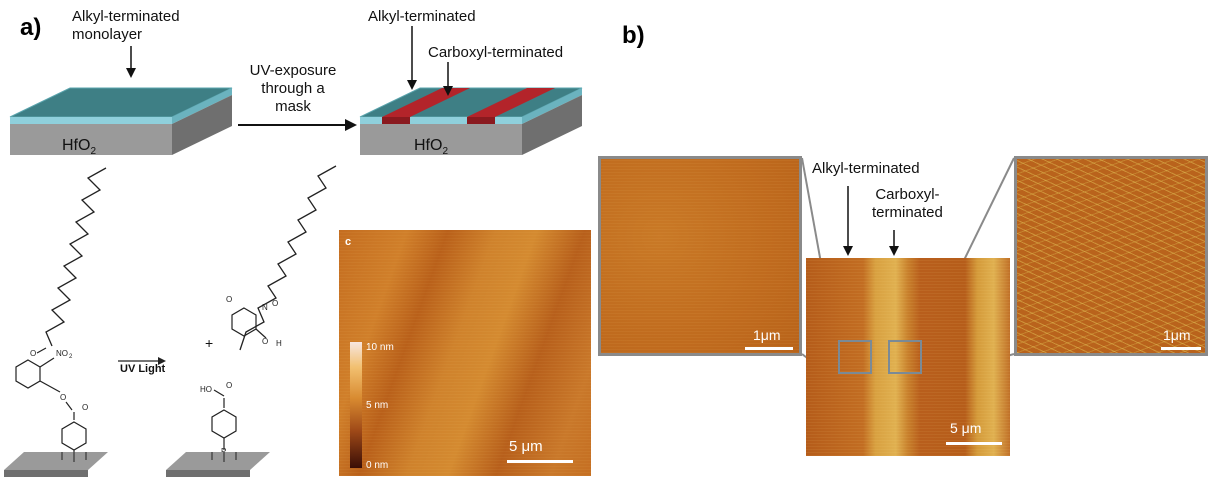 Image resolution: width=1208 pixels, height=477 pixels. I want to click on aldehyde-h: H, so click(279, 343).